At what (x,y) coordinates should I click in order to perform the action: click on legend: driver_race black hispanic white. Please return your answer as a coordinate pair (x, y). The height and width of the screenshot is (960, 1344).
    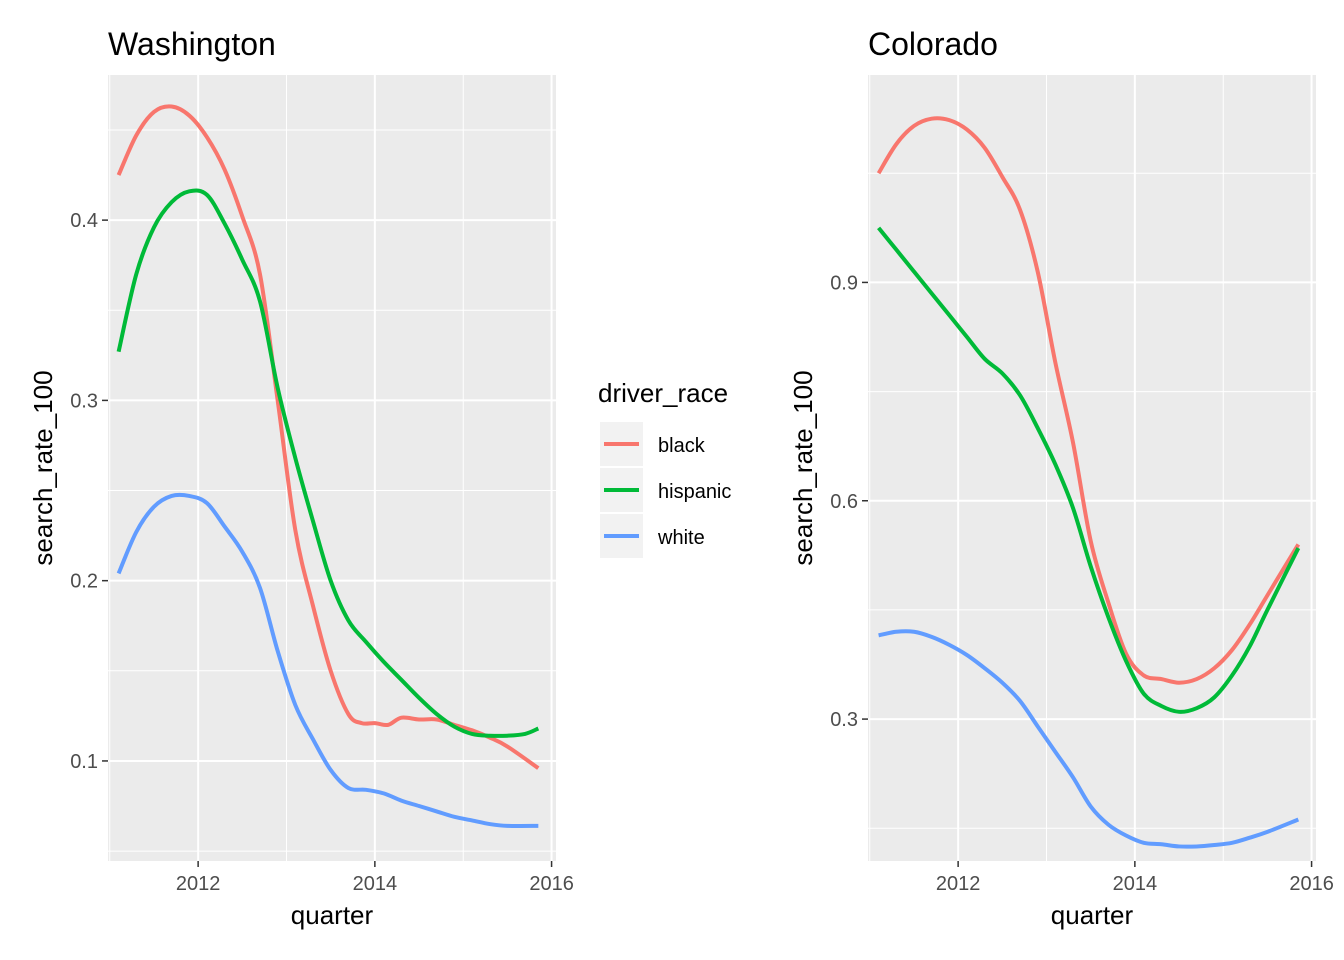
    Looking at the image, I should click on (664, 468).